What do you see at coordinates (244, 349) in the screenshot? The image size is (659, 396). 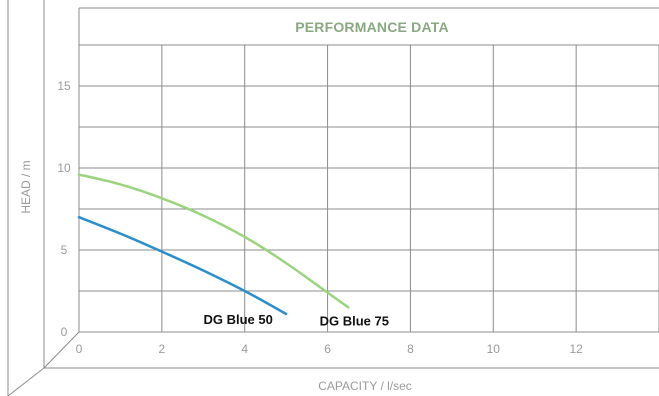 I see `x-tick-label: 4` at bounding box center [244, 349].